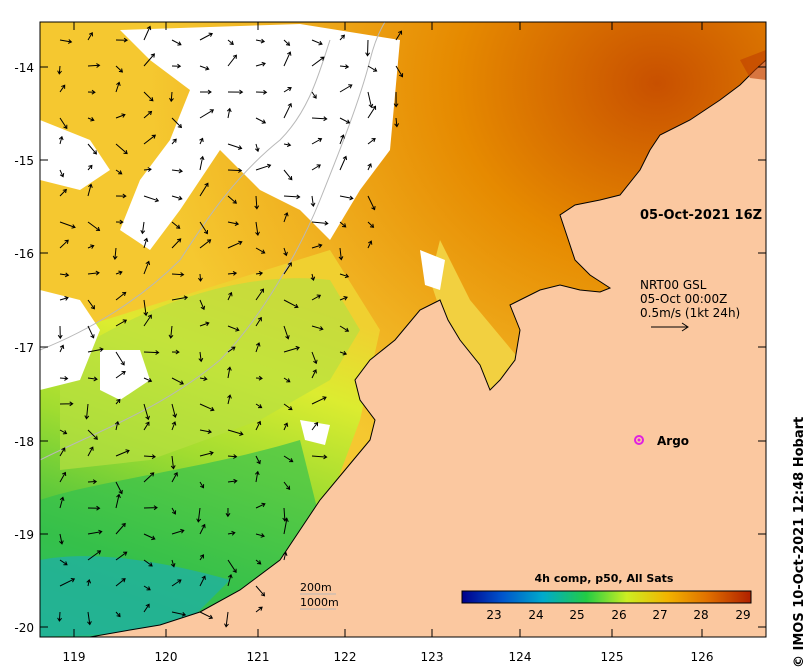 The width and height of the screenshot is (809, 672). I want to click on y-axis-labels: -14 -15 -16 -17 -18 -19 -20, so click(24, 348).